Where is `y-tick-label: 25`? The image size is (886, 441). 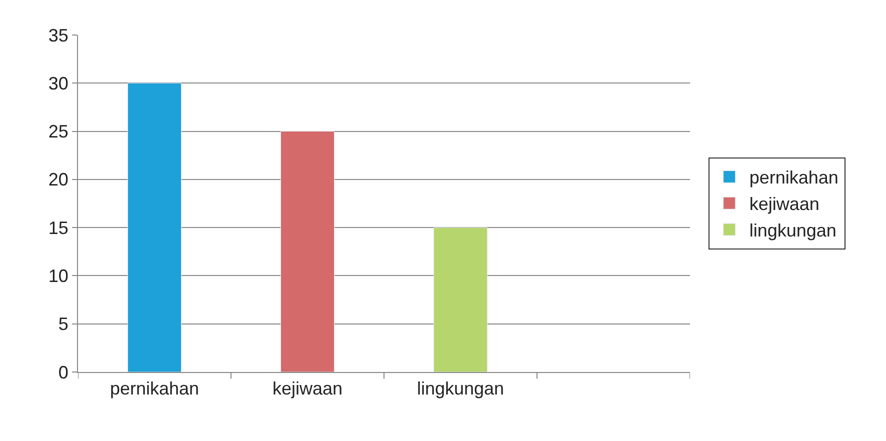
y-tick-label: 25 is located at coordinates (58, 132).